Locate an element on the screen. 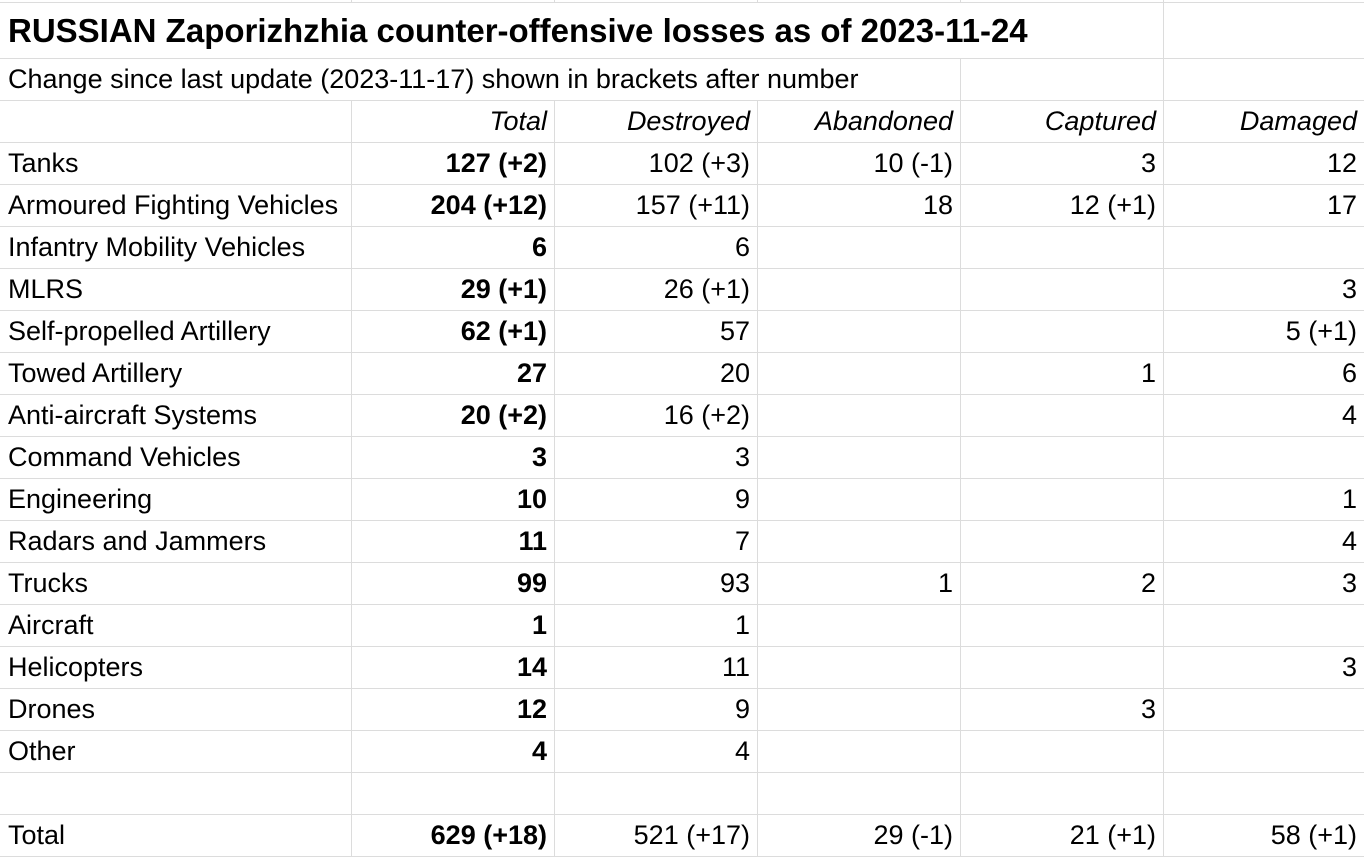 The height and width of the screenshot is (857, 1364). cell-total: 6 is located at coordinates (453, 248).